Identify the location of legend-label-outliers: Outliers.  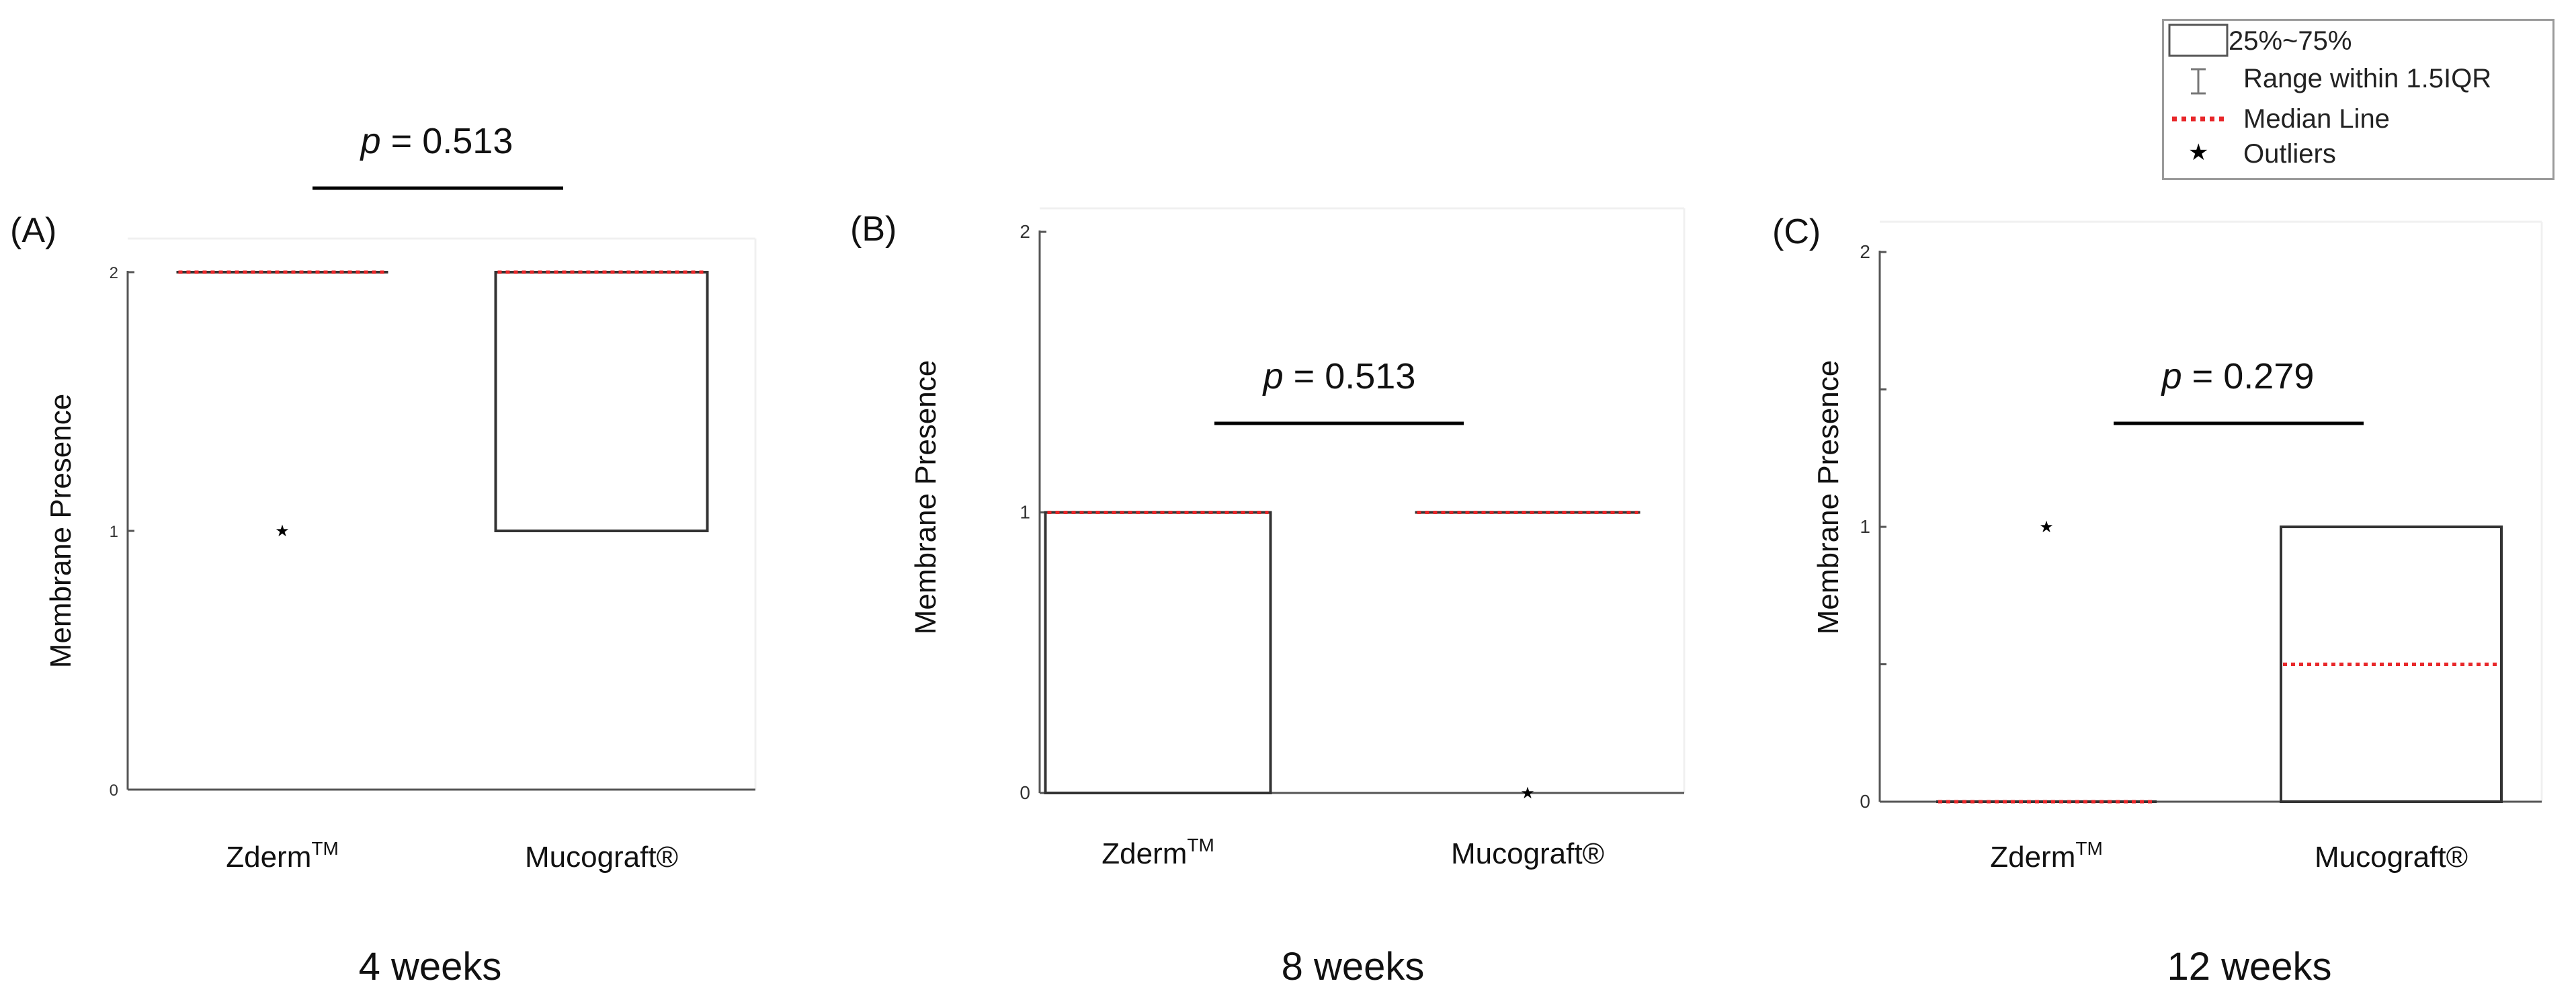
(2289, 154).